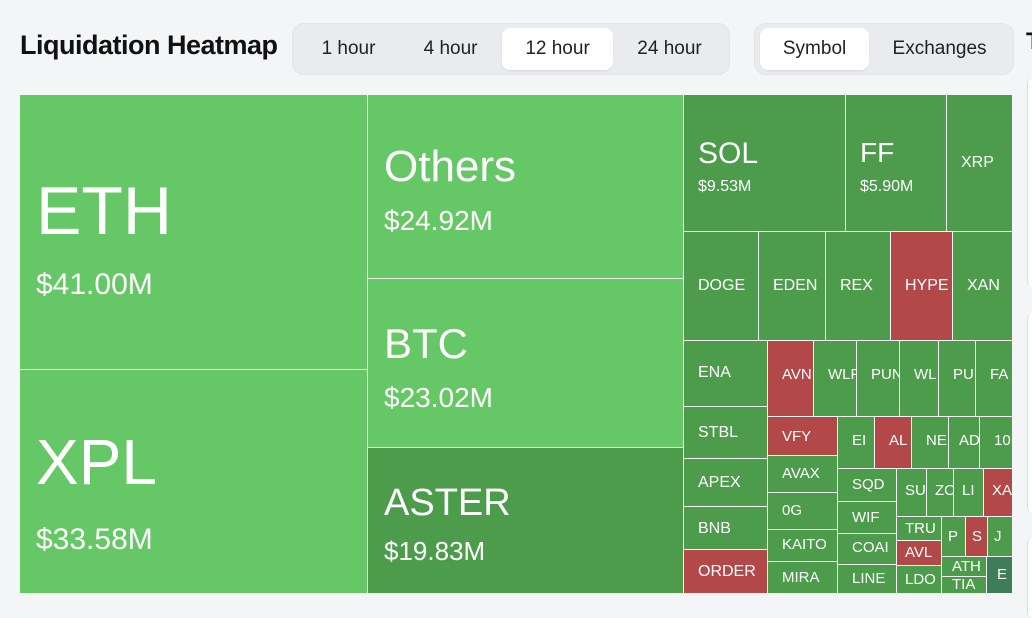  I want to click on tile-symbol-label: LDO, so click(920, 579).